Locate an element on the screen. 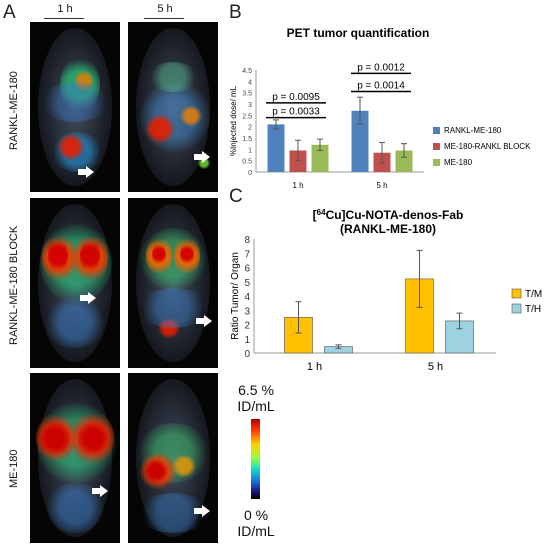 The height and width of the screenshot is (550, 549). chart-b-y-tick-label: 3 is located at coordinates (250, 105).